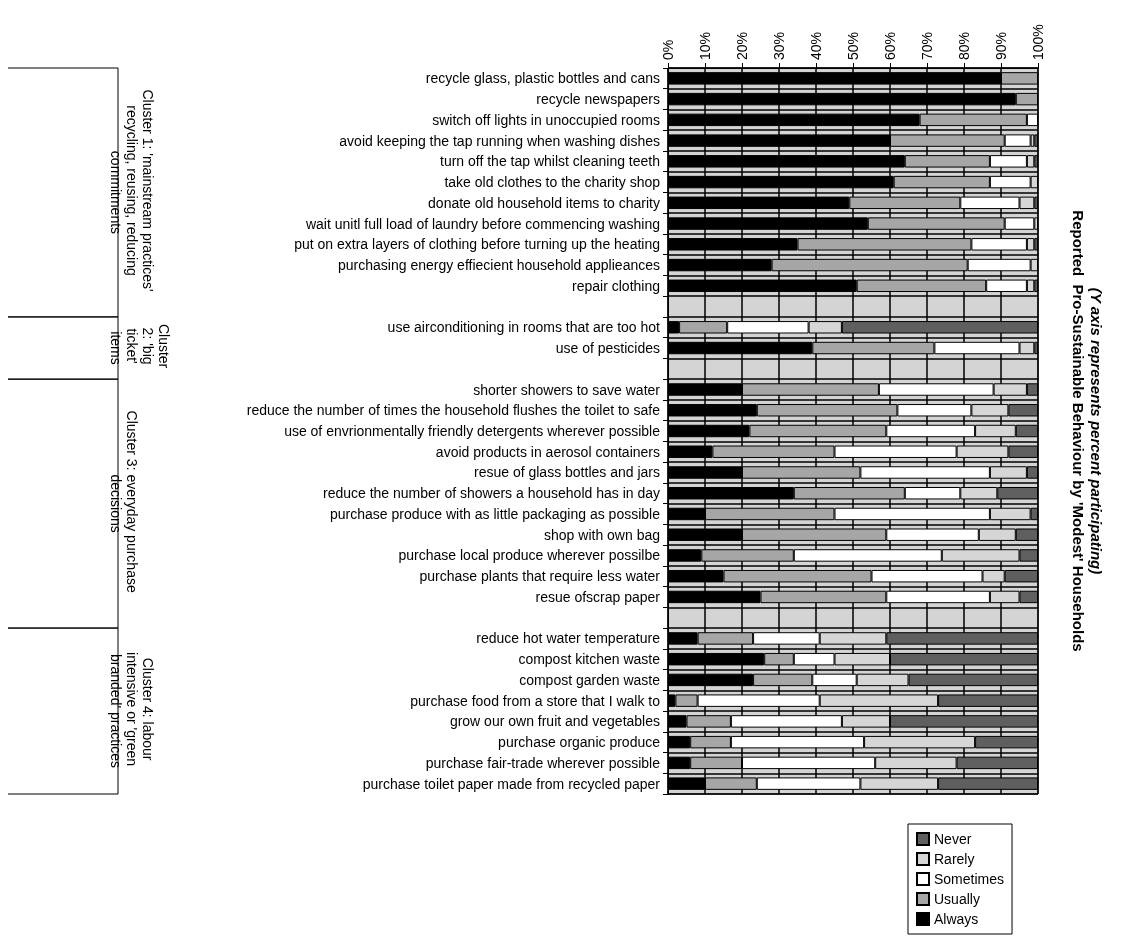  Describe the element at coordinates (453, 410) in the screenshot. I see `y-tick-label: reduce the number of times the household flushes the toilet to safe` at that location.